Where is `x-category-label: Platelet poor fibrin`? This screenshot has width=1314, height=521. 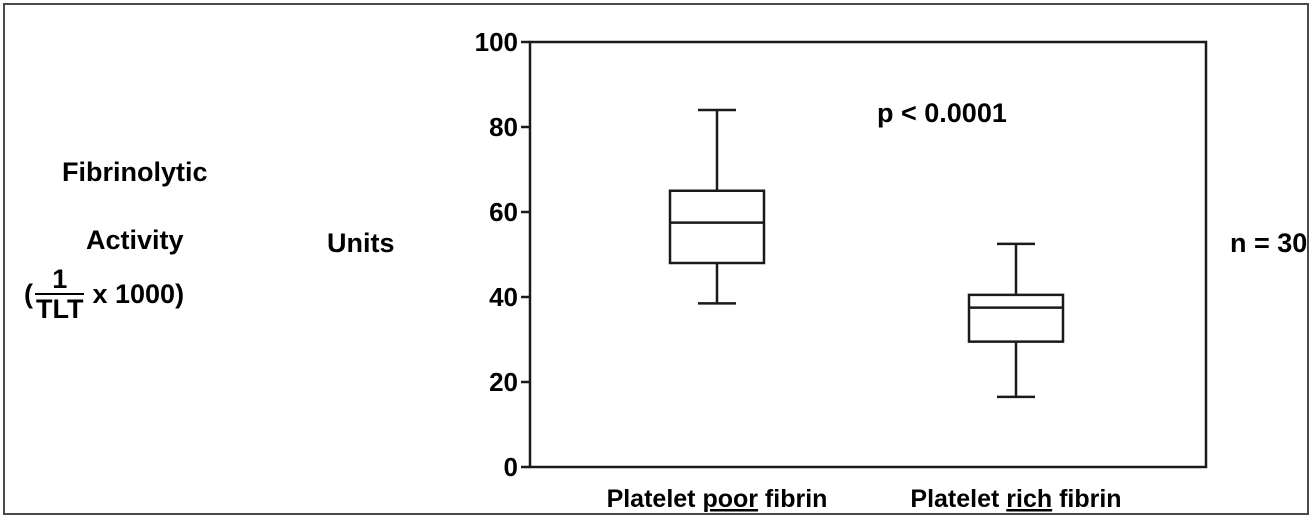 x-category-label: Platelet poor fibrin is located at coordinates (717, 499).